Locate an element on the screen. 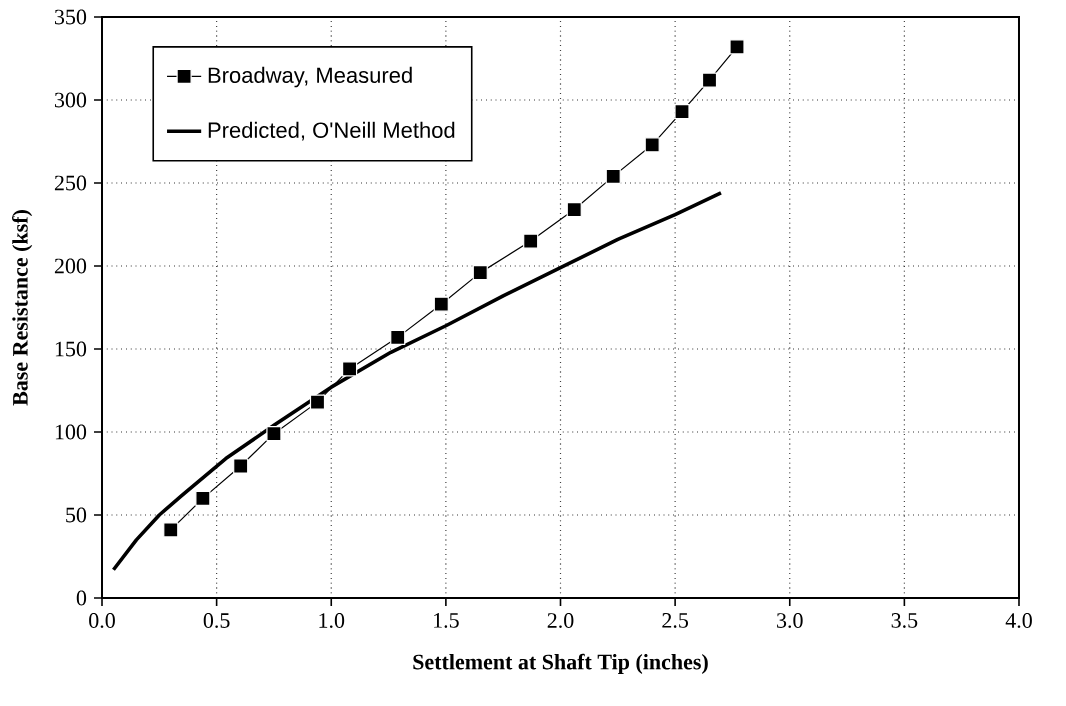 This screenshot has height=706, width=1066. x-tick-label: 1.0 is located at coordinates (332, 620).